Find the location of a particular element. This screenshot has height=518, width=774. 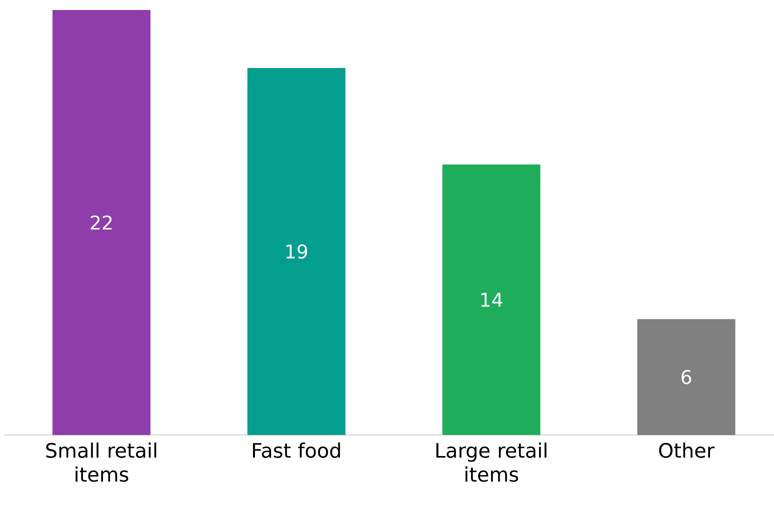

data-label: 22 is located at coordinates (101, 222).